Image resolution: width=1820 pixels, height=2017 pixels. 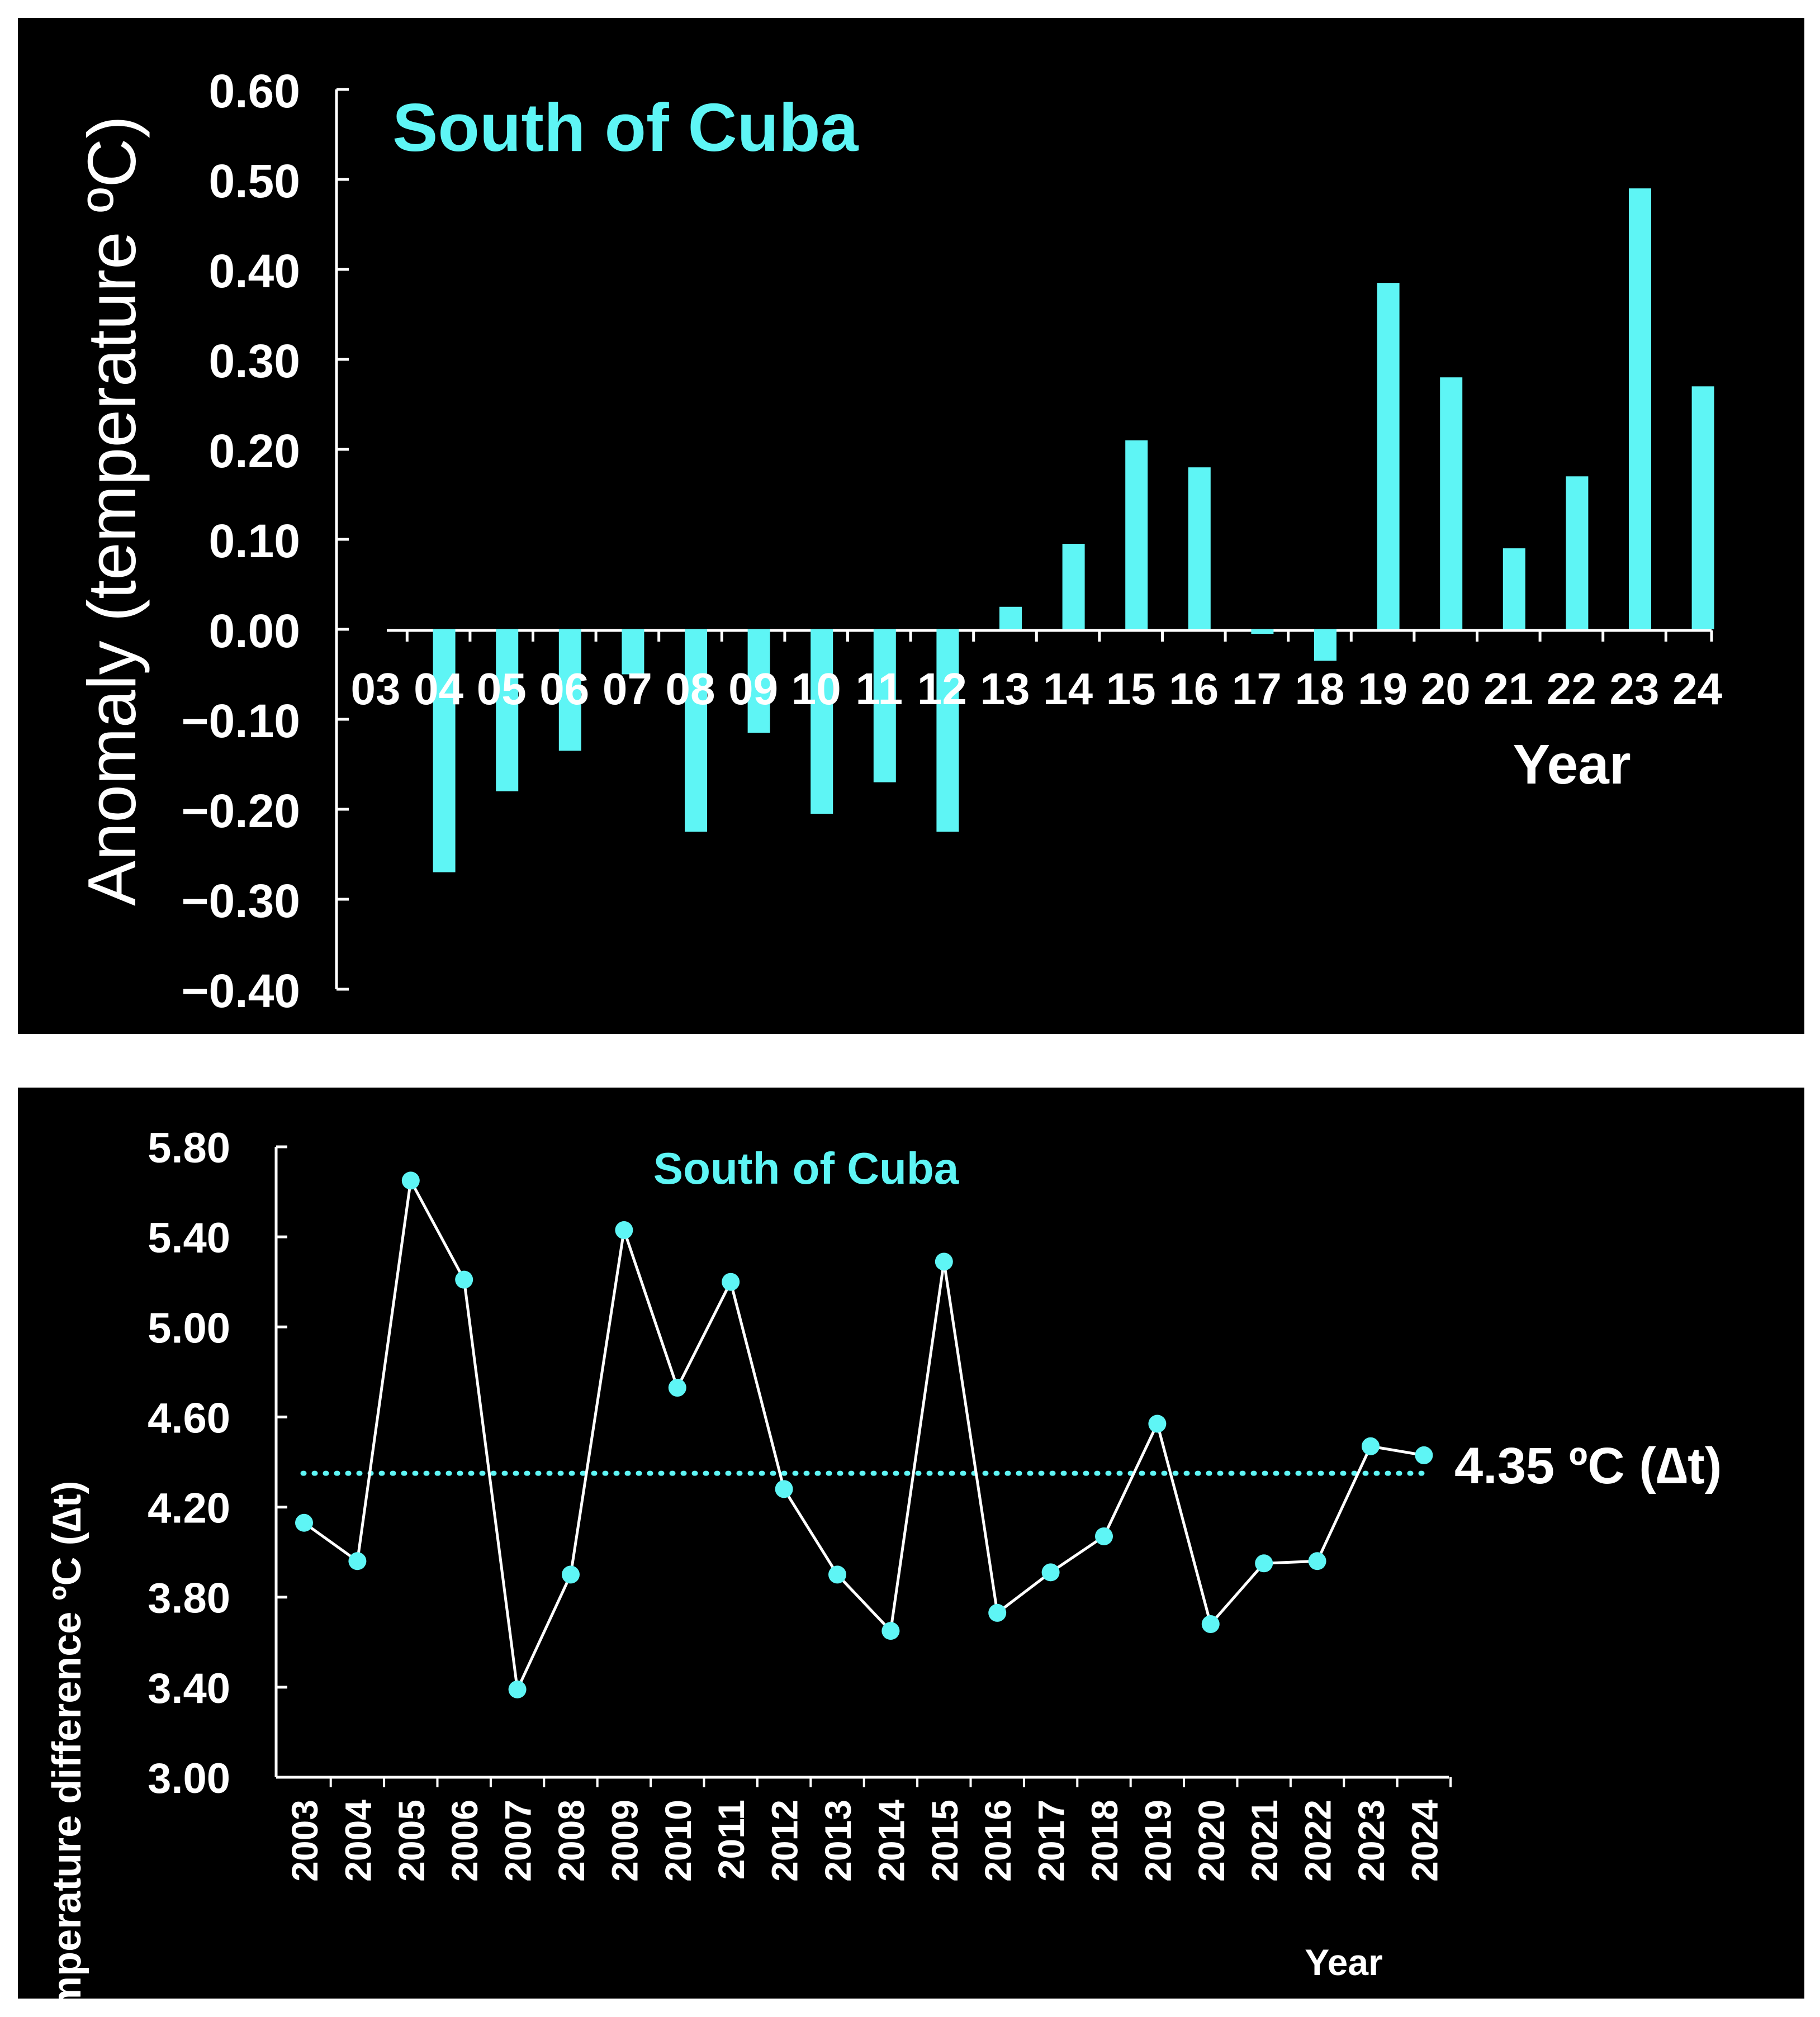 I want to click on y-axis-label: Anomaly (temperature ºC), so click(x=112, y=511).